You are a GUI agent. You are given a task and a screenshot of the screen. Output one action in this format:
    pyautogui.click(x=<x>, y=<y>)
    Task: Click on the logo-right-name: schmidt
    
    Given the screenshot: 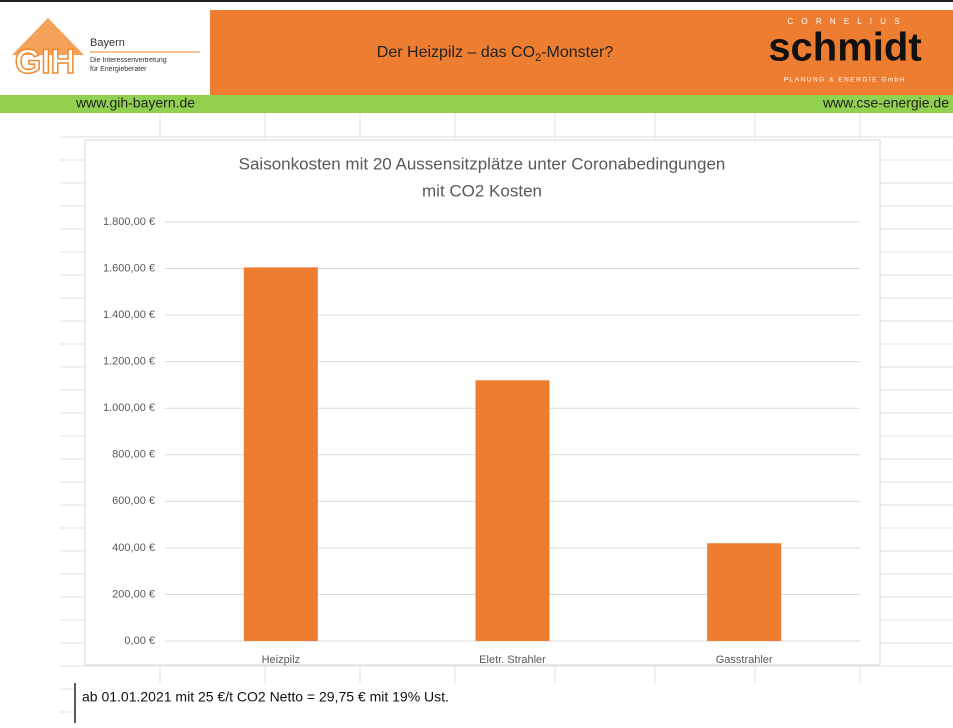 What is the action you would take?
    pyautogui.click(x=844, y=48)
    